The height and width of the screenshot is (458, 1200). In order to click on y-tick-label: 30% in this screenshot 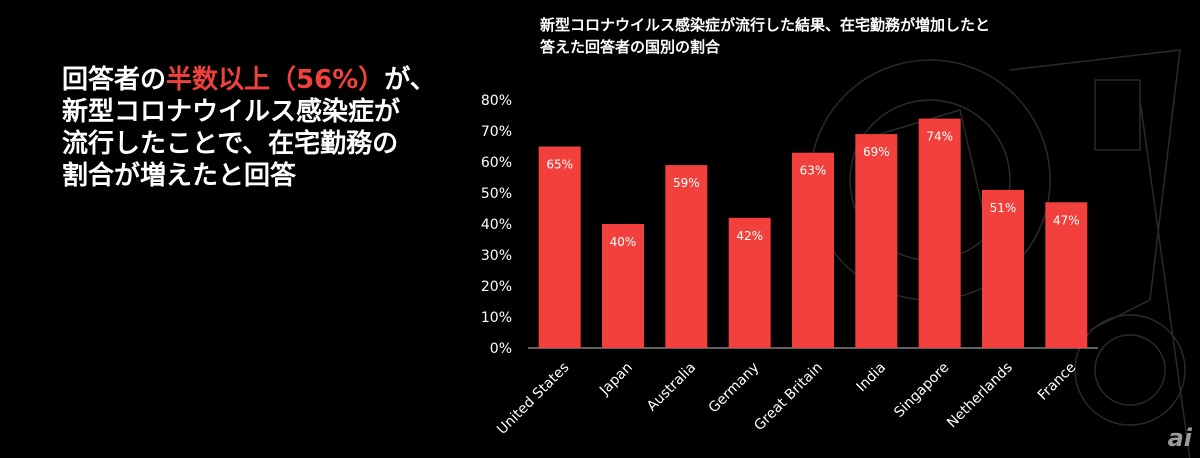, I will do `click(496, 256)`.